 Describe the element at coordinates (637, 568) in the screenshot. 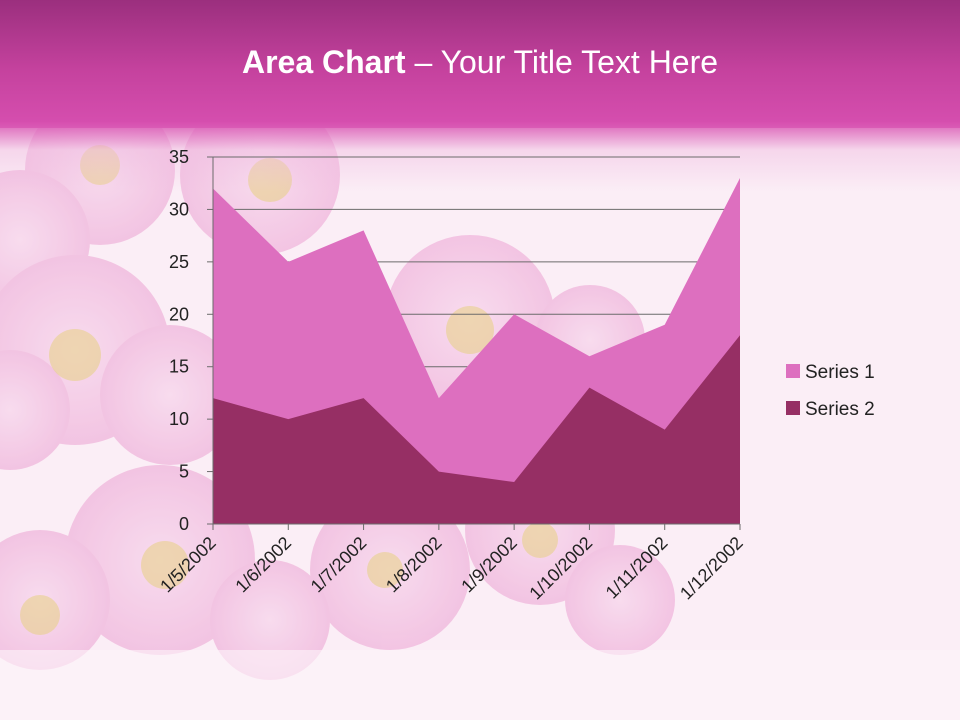

I see `x-tick-label: 1/11/2002` at that location.